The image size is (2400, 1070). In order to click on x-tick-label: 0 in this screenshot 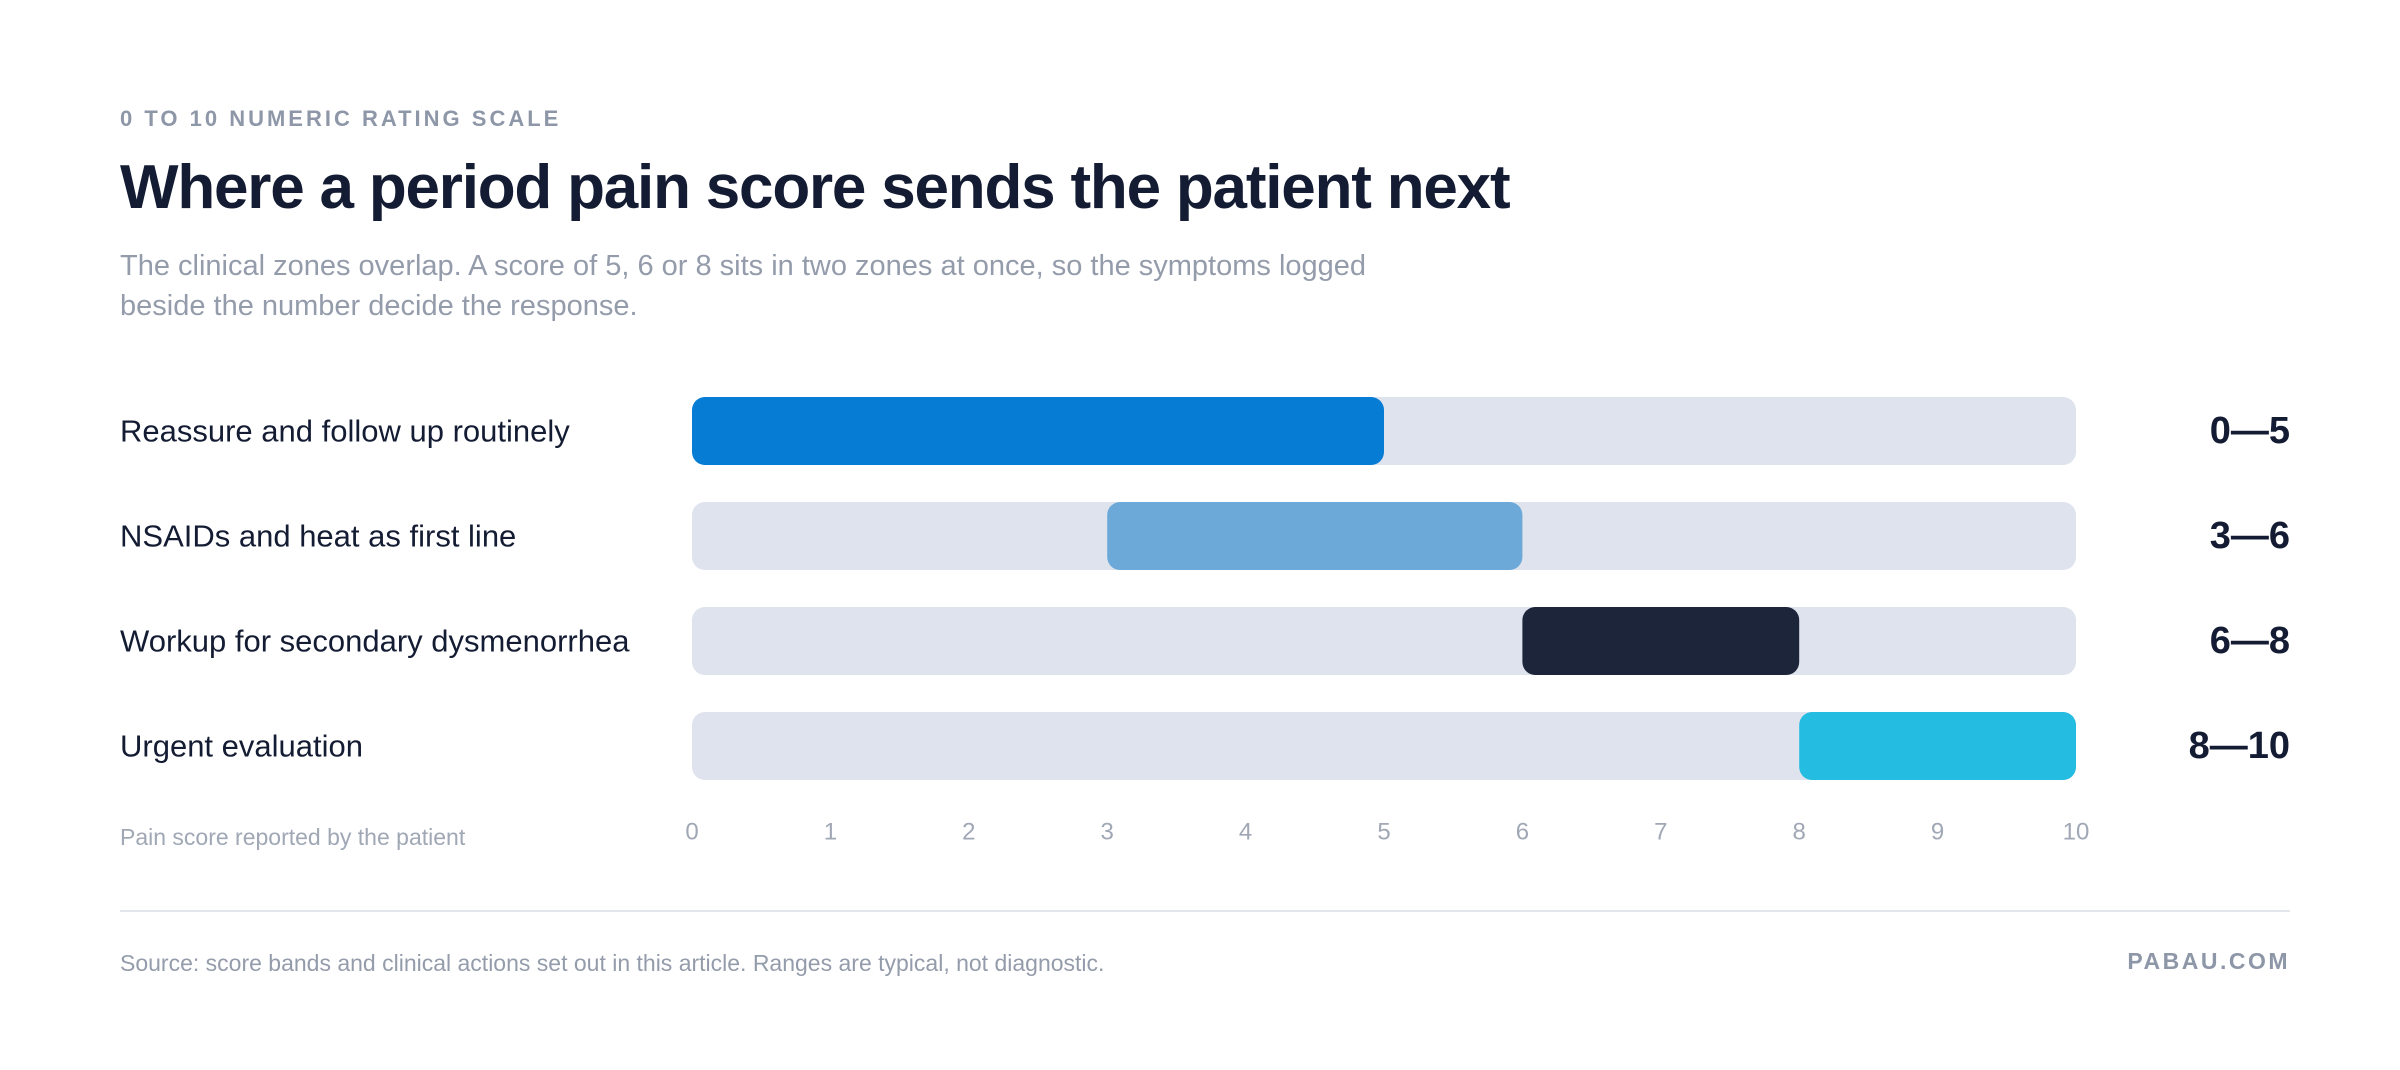, I will do `click(691, 832)`.